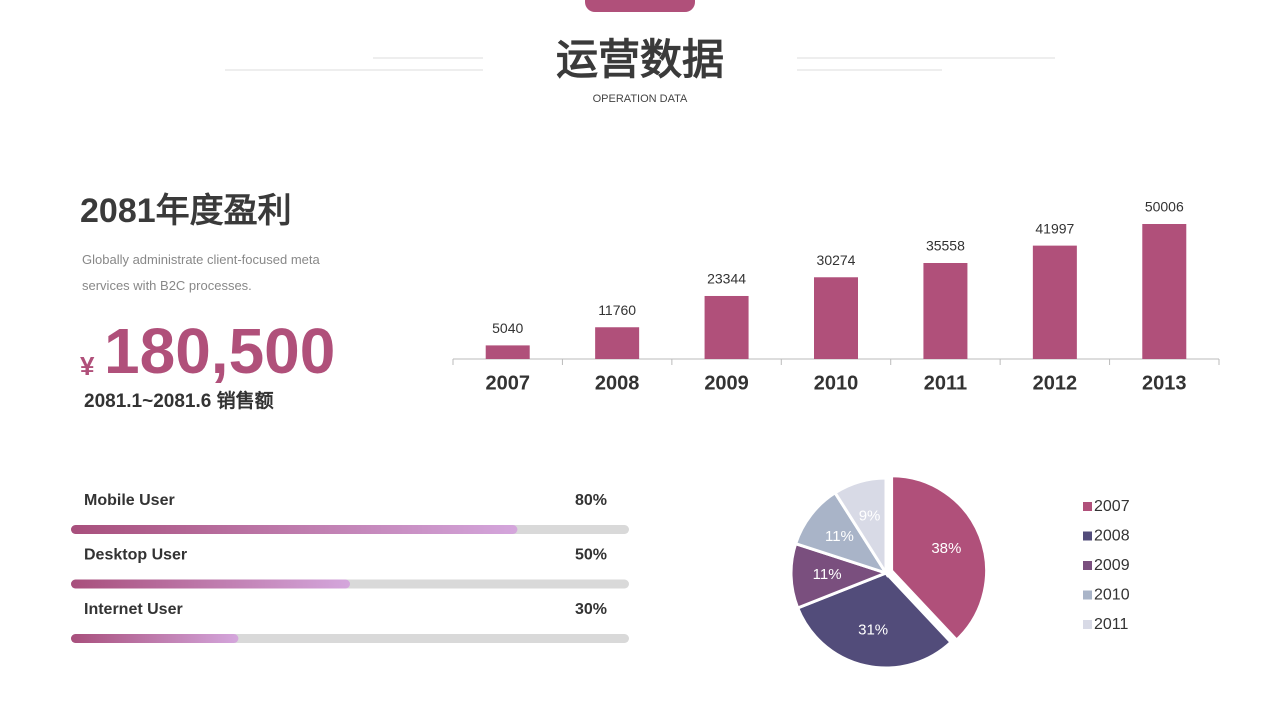 The height and width of the screenshot is (720, 1280). I want to click on amount: 180,500, so click(219, 351).